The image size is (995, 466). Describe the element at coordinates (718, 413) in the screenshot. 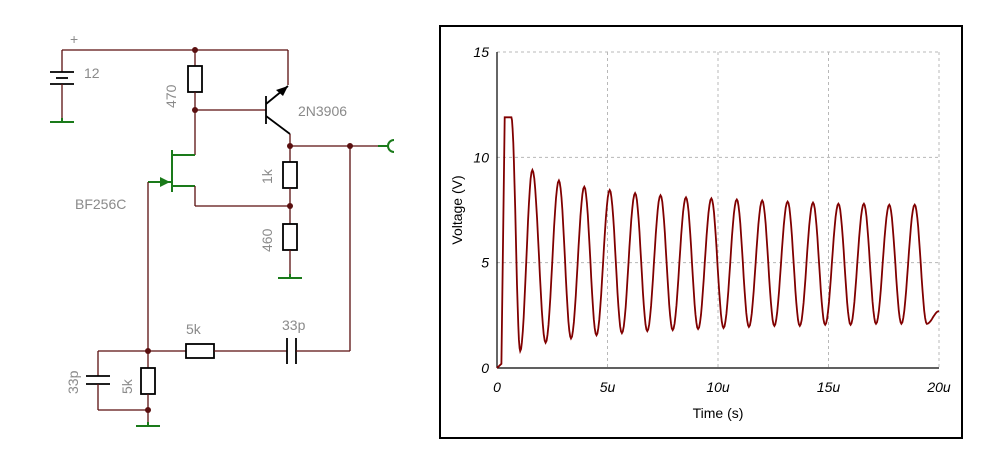

I see `x-axis-title: Time (s)` at that location.